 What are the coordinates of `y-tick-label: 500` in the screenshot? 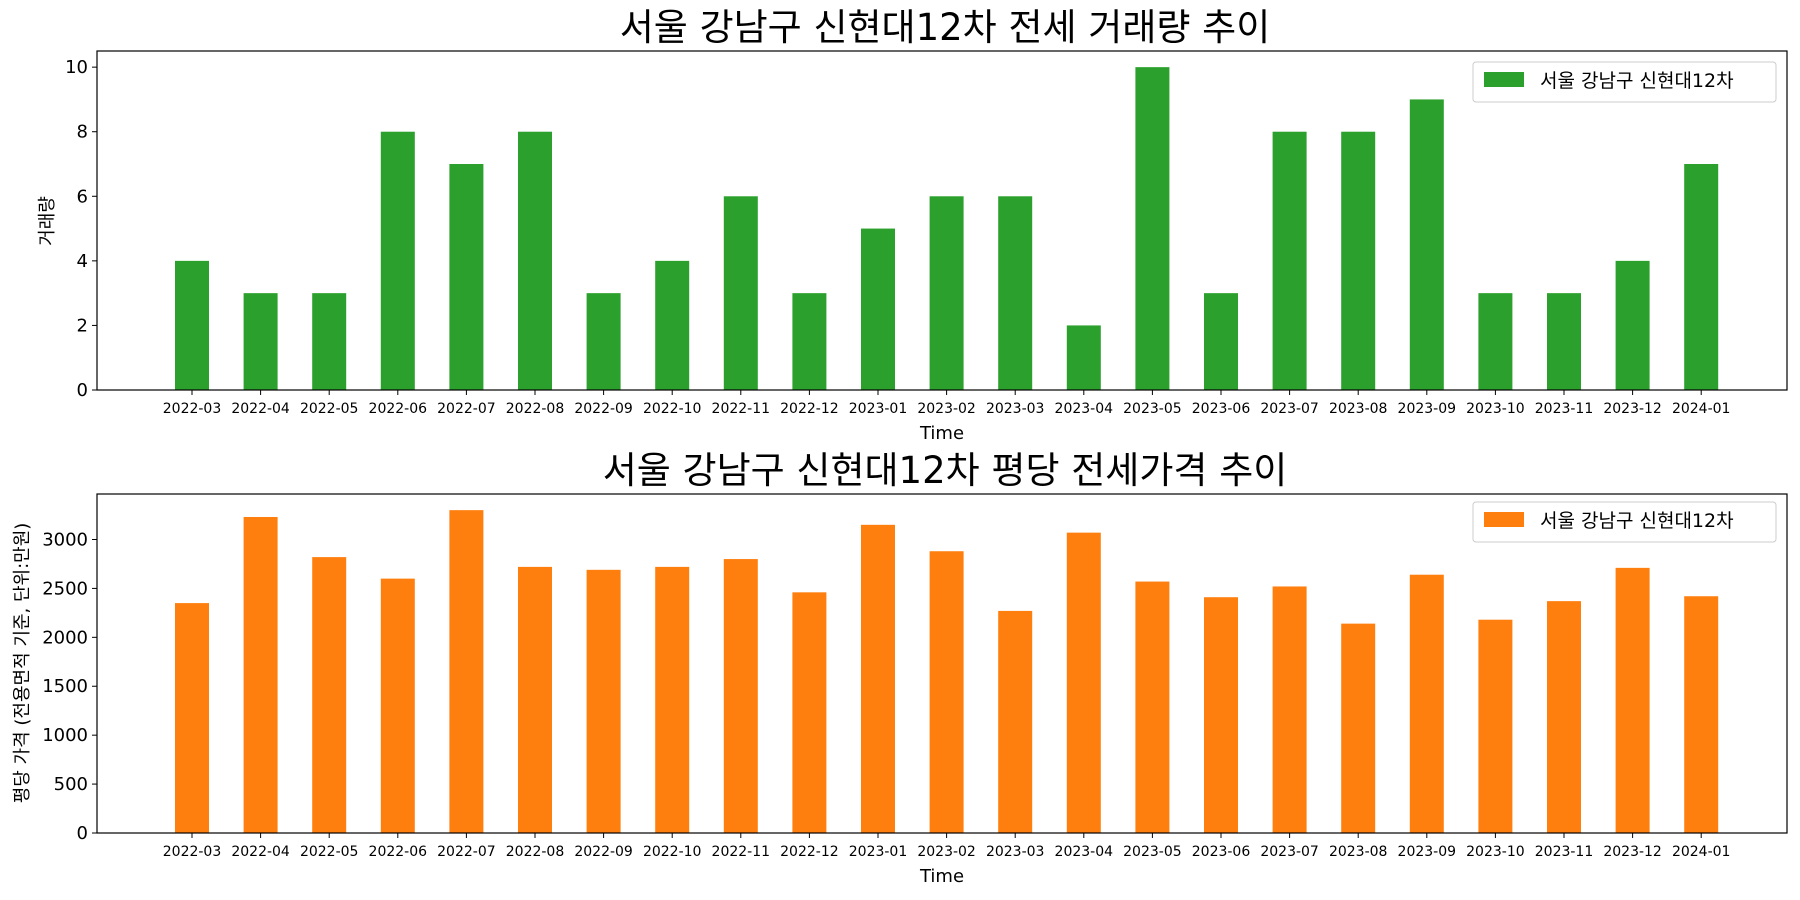 It's located at (71, 784).